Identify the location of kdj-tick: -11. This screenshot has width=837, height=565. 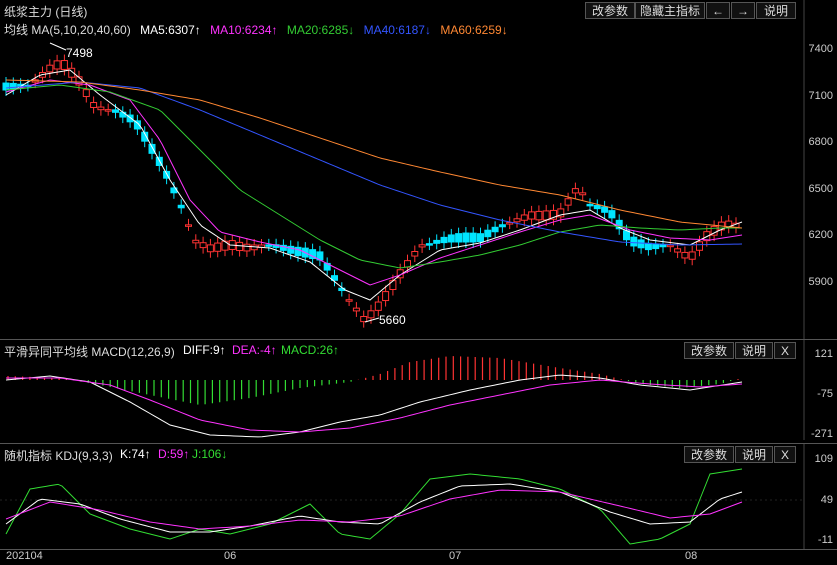
(825, 540).